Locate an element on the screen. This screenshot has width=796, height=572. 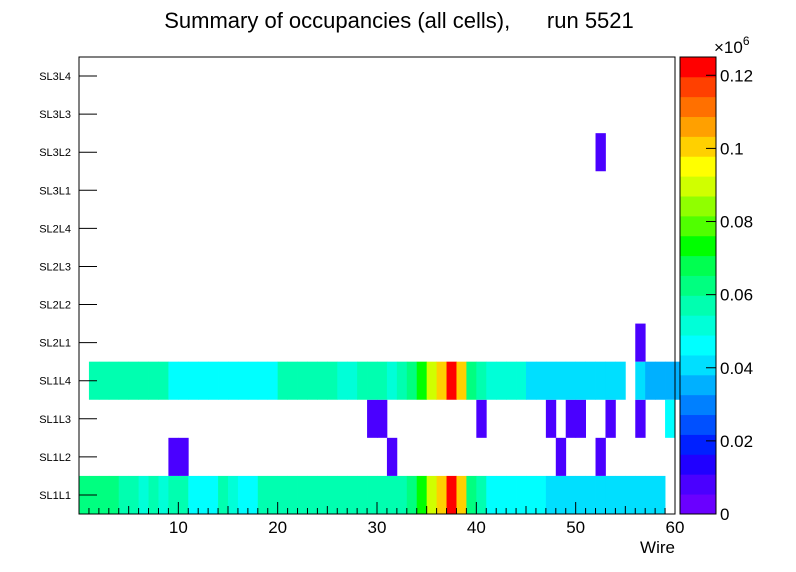
y-tick-label-sl3l4: SL3L4 is located at coordinates (55, 77).